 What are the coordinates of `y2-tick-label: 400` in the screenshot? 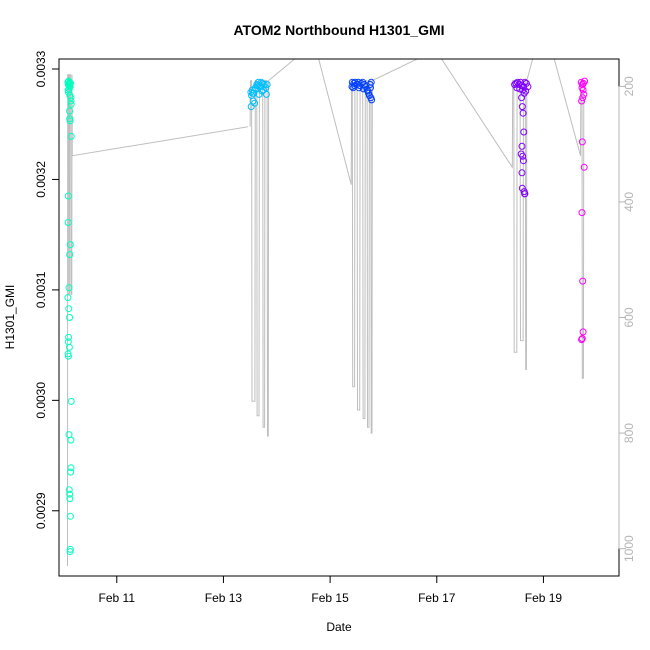 It's located at (629, 202).